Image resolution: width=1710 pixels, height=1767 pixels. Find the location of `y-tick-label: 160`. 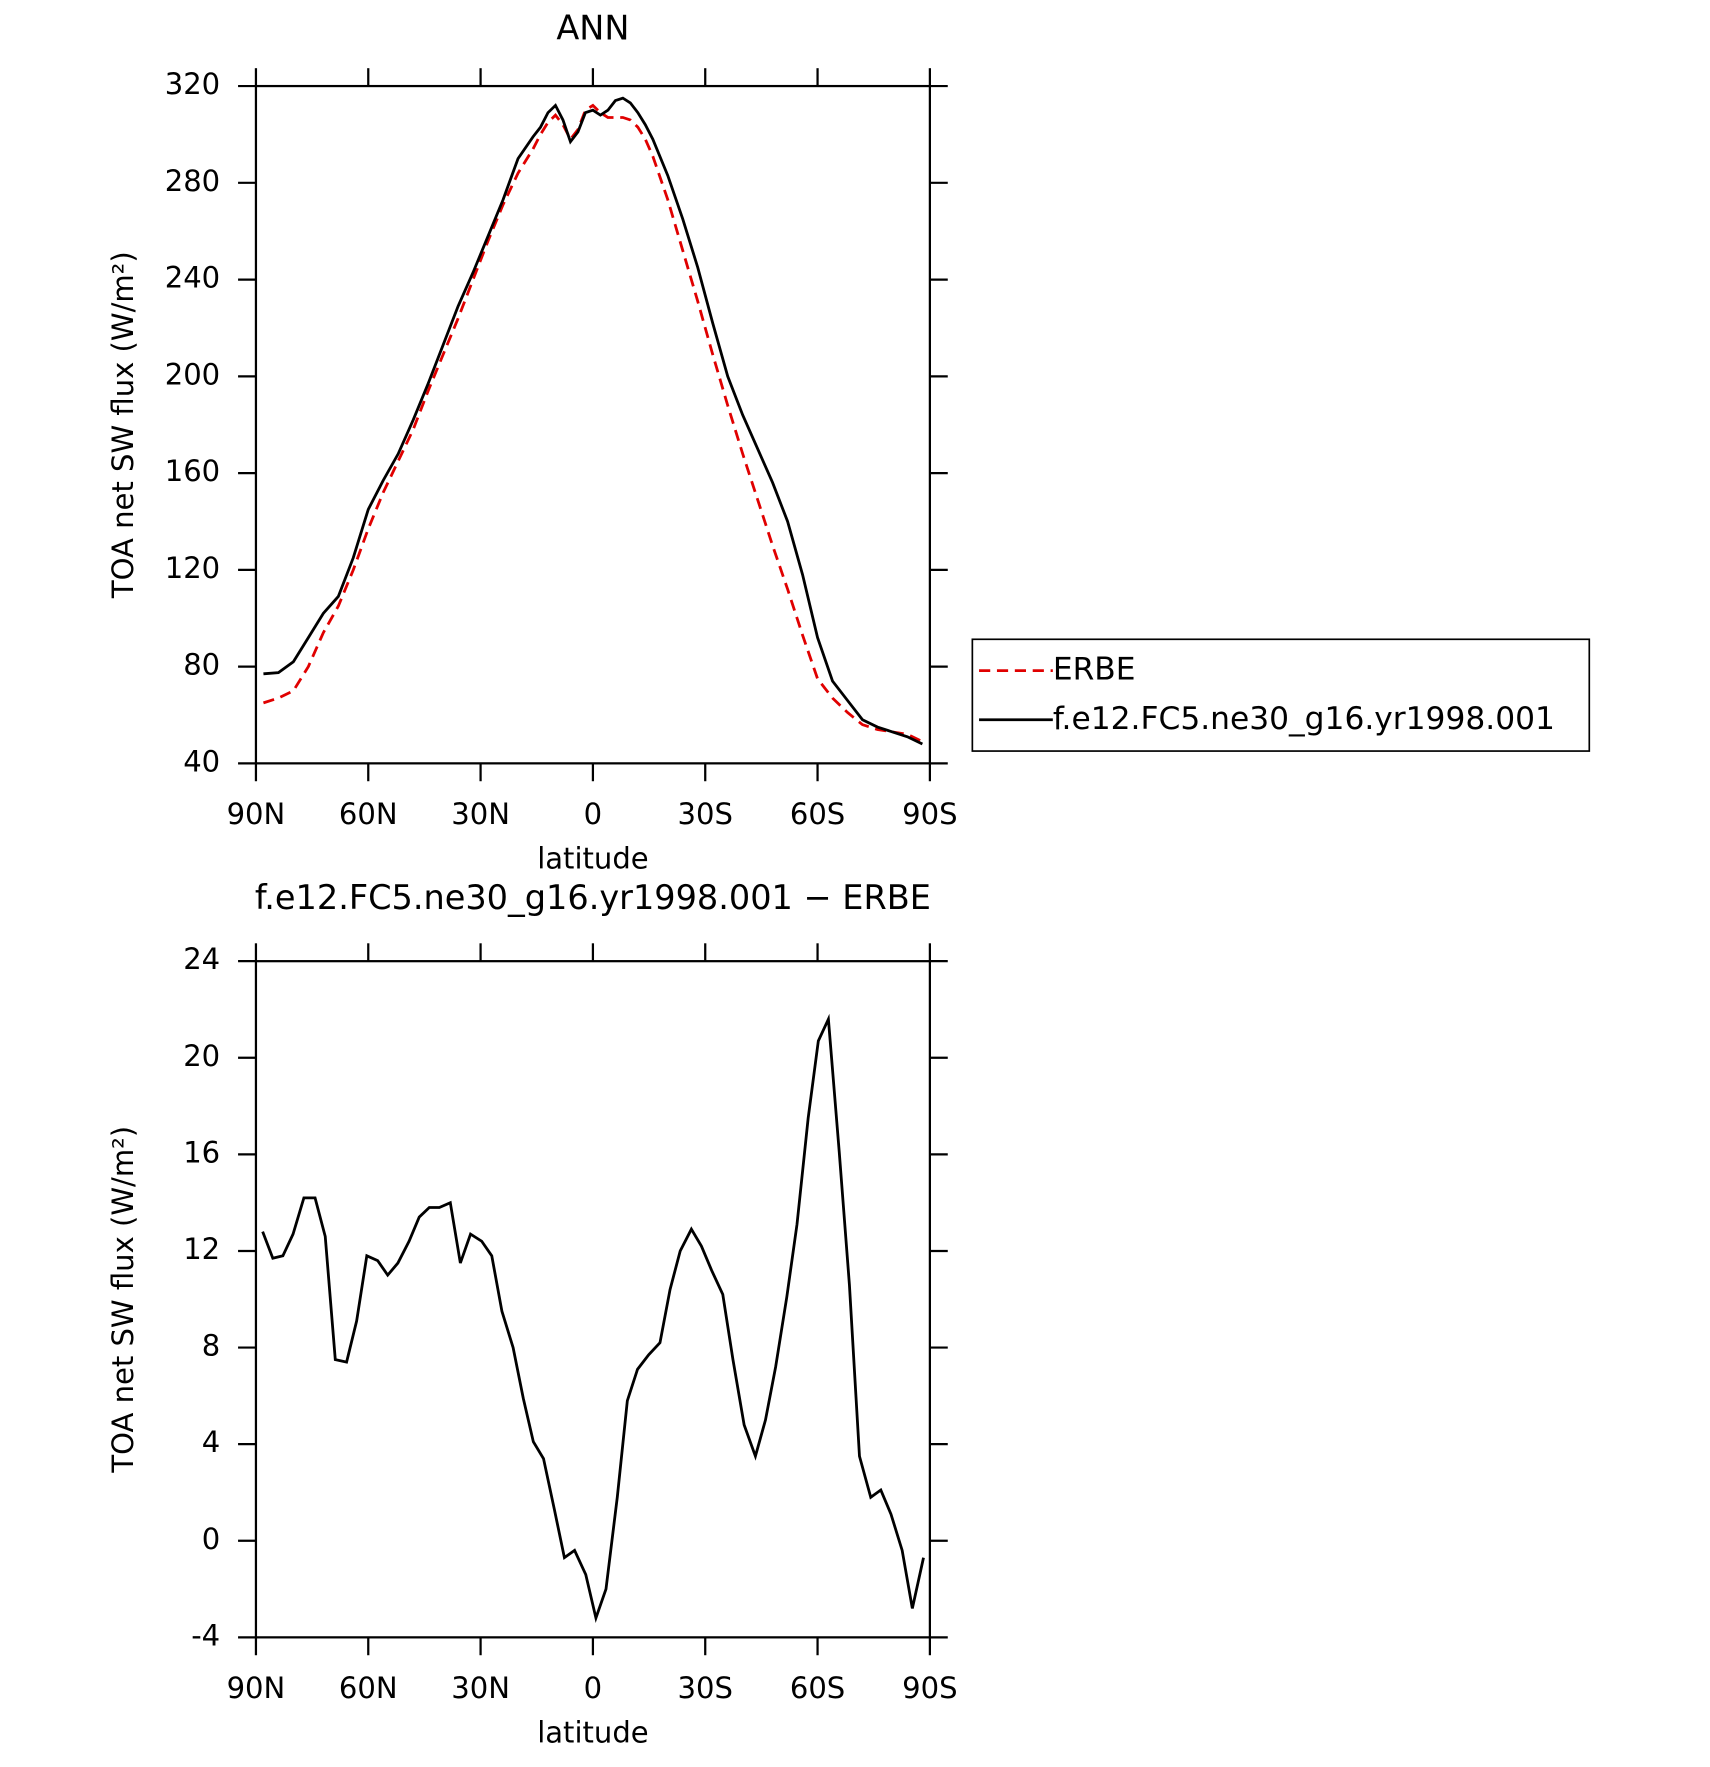

y-tick-label: 160 is located at coordinates (192, 471).